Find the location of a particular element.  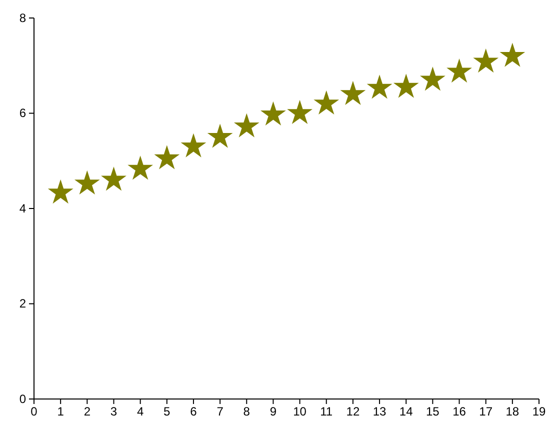

x-tick-label: 8 is located at coordinates (246, 411).